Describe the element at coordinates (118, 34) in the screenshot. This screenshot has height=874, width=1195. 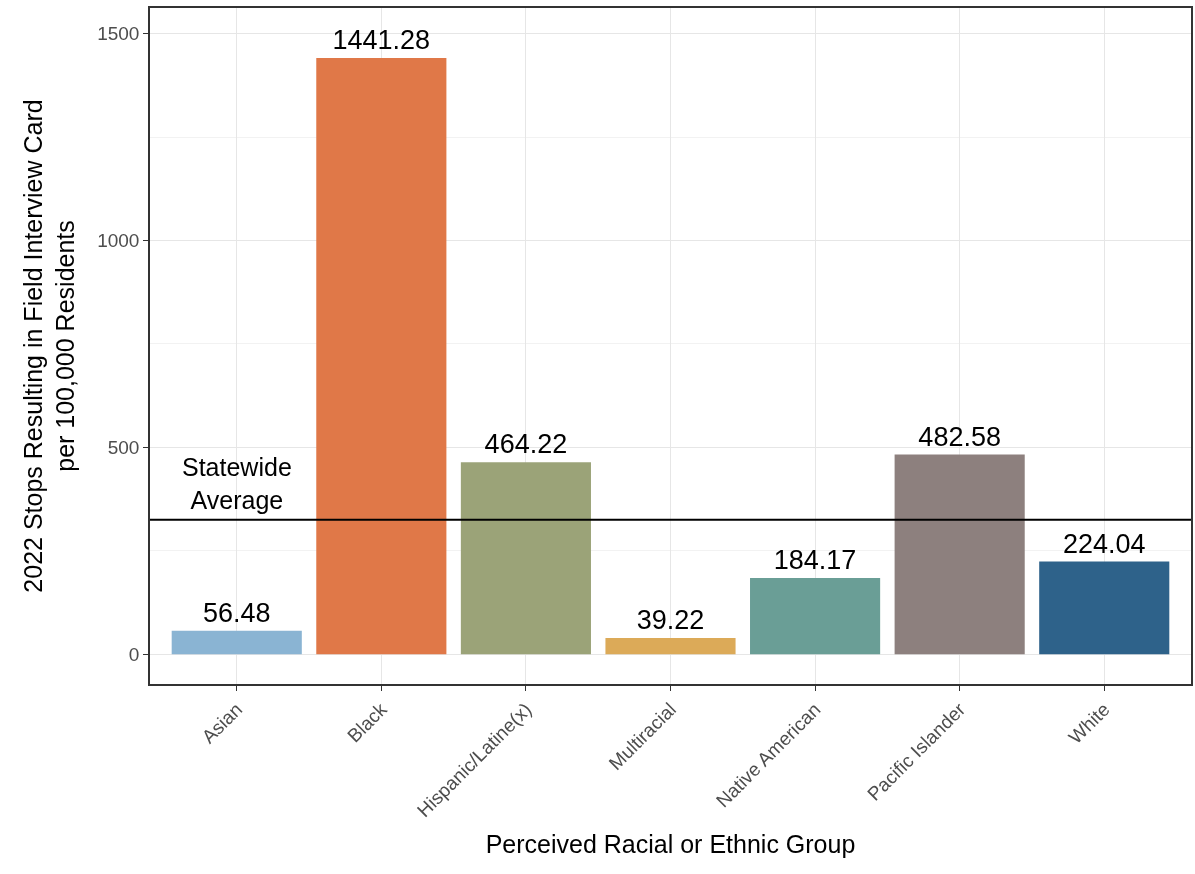
I see `y-tick-label: 1500` at that location.